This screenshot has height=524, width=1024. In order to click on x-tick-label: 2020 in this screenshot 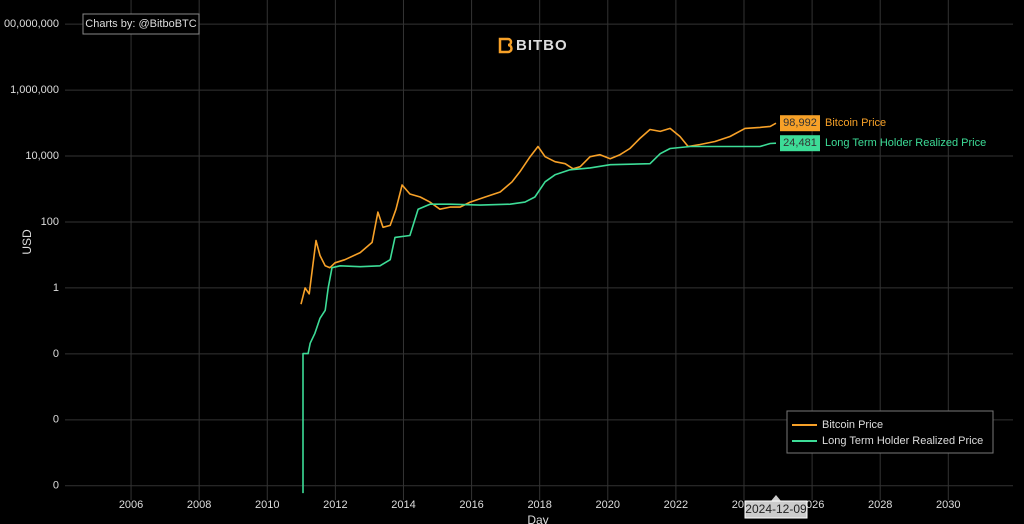, I will do `click(608, 505)`.